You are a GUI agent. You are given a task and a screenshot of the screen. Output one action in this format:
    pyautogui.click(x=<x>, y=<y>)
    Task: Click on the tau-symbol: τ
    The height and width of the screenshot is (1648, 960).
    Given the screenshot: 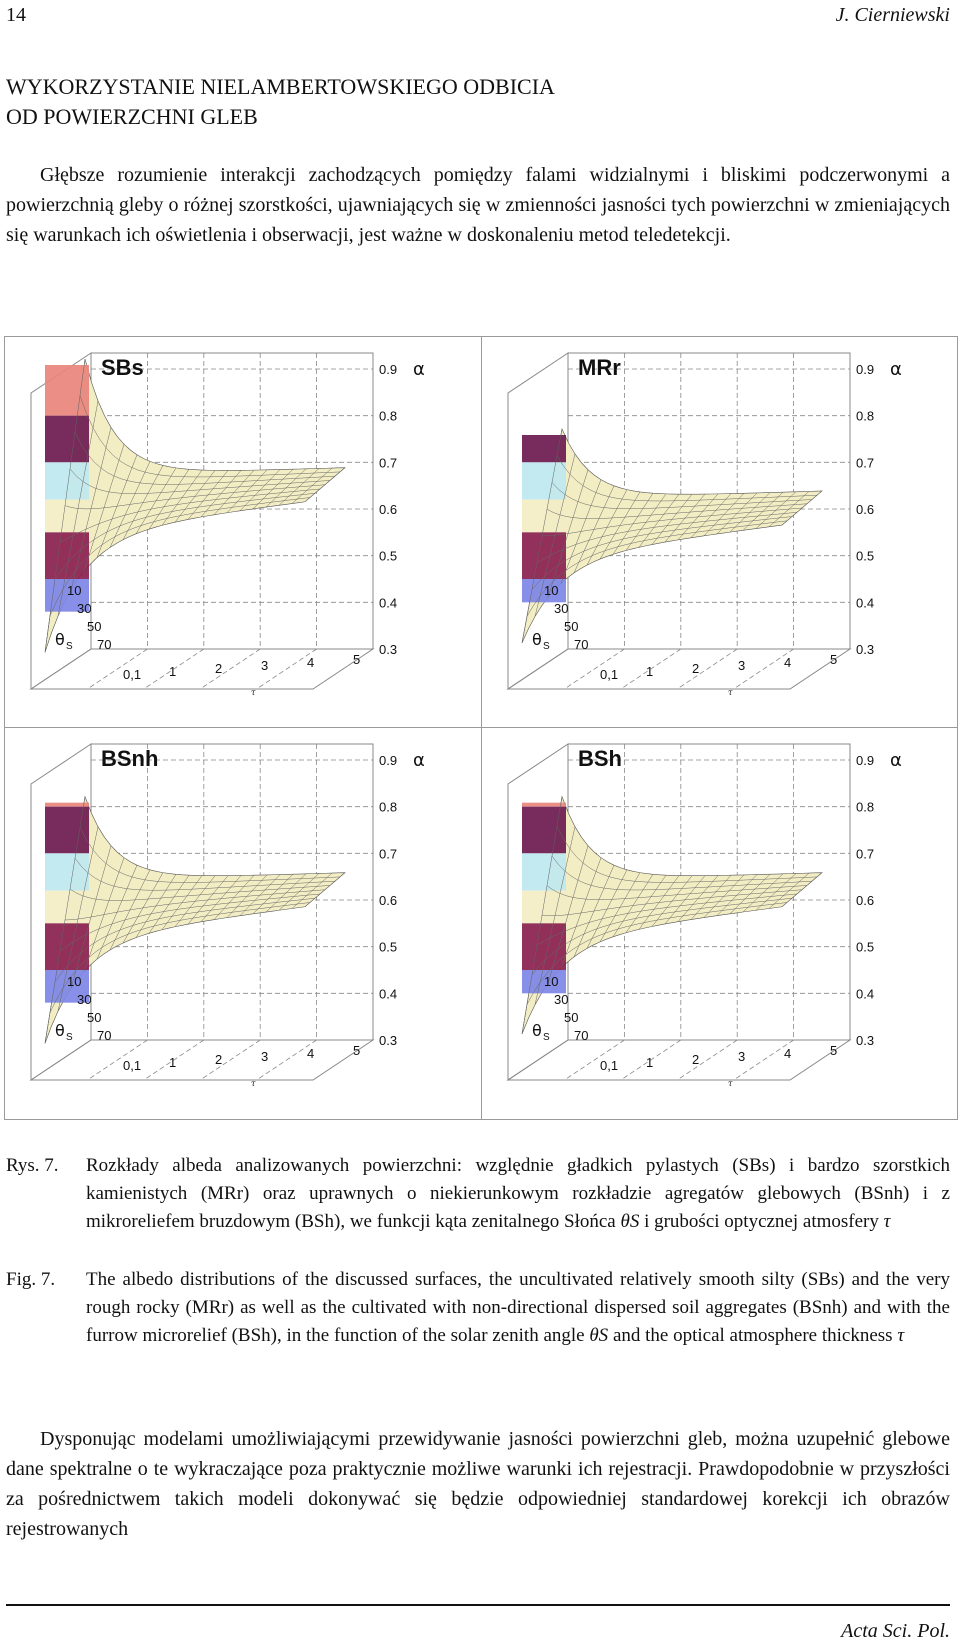 What is the action you would take?
    pyautogui.click(x=901, y=1335)
    